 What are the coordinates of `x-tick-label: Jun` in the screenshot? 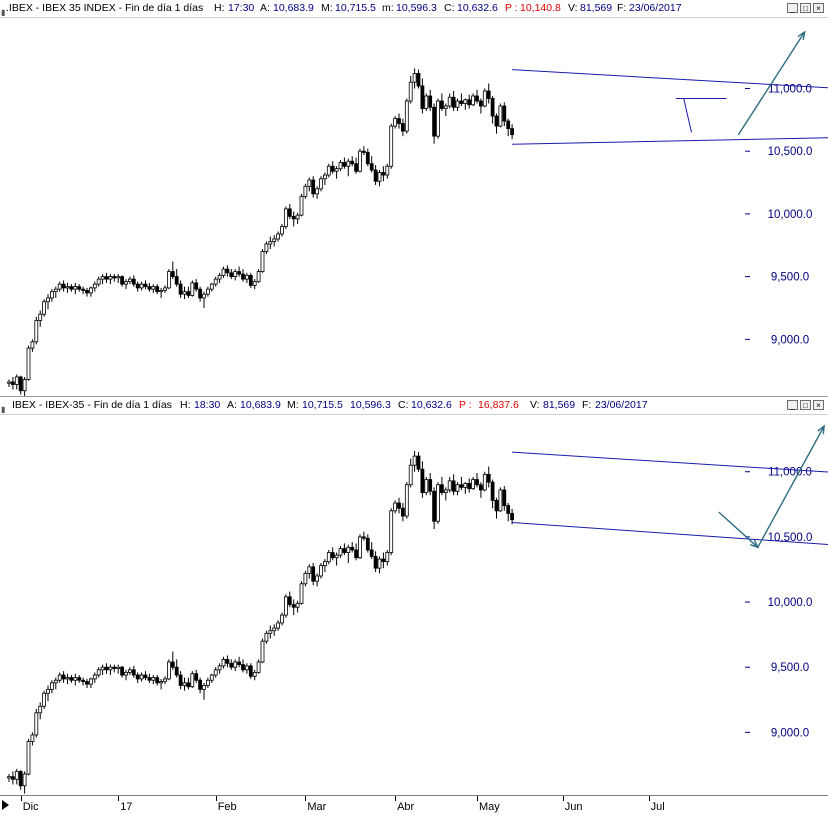 It's located at (573, 807).